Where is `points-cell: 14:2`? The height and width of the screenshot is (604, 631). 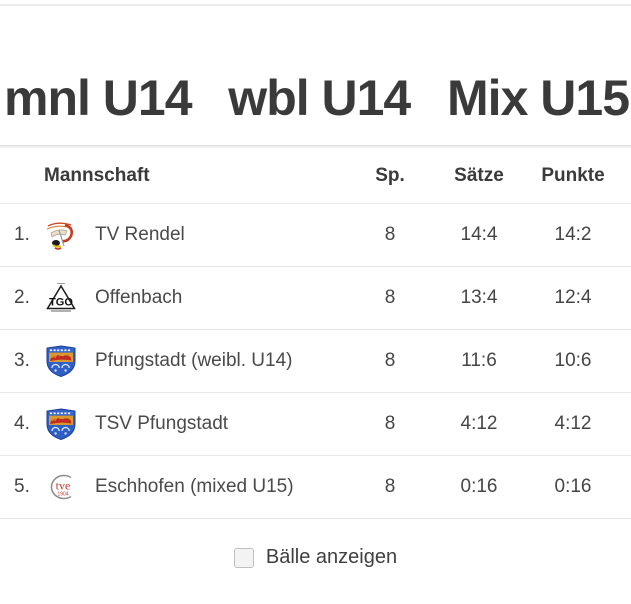 points-cell: 14:2 is located at coordinates (573, 234).